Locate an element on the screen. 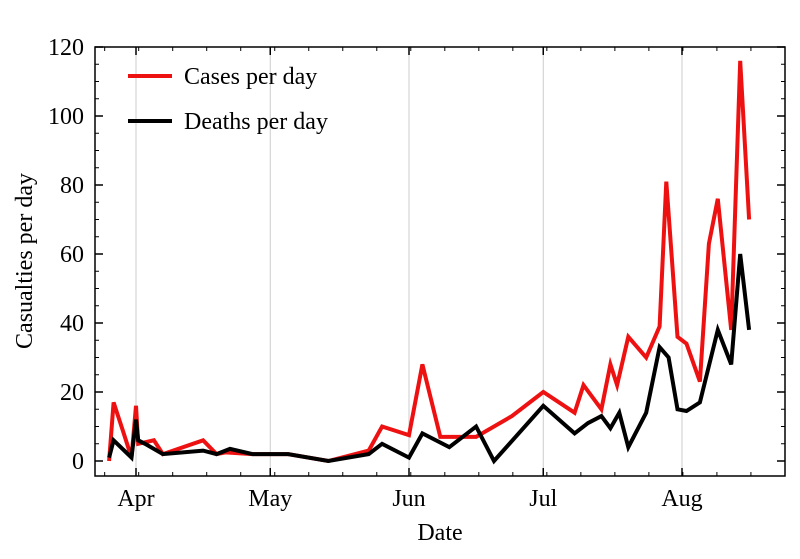 The height and width of the screenshot is (559, 800). x-tick-label: Aug is located at coordinates (681, 499).